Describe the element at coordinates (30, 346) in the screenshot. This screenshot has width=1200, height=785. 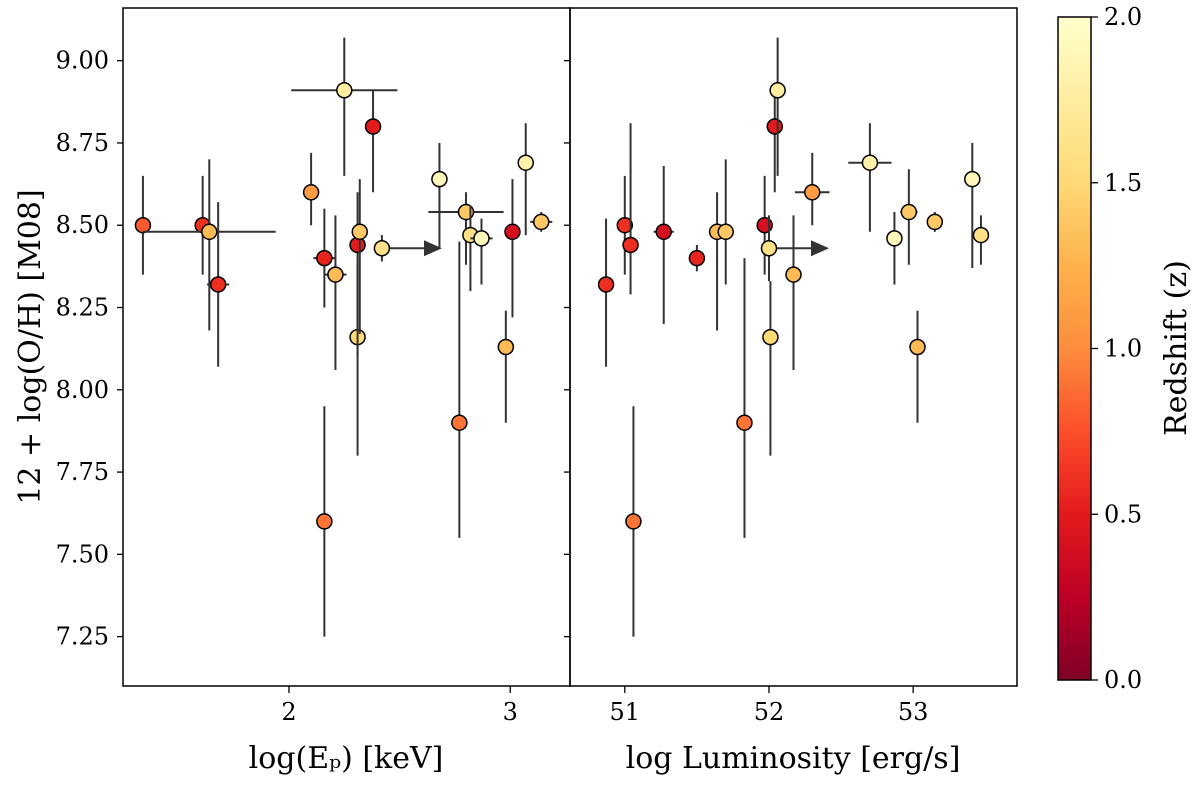
I see `y-axis-label: 12 + log(O/H) [M08]` at that location.